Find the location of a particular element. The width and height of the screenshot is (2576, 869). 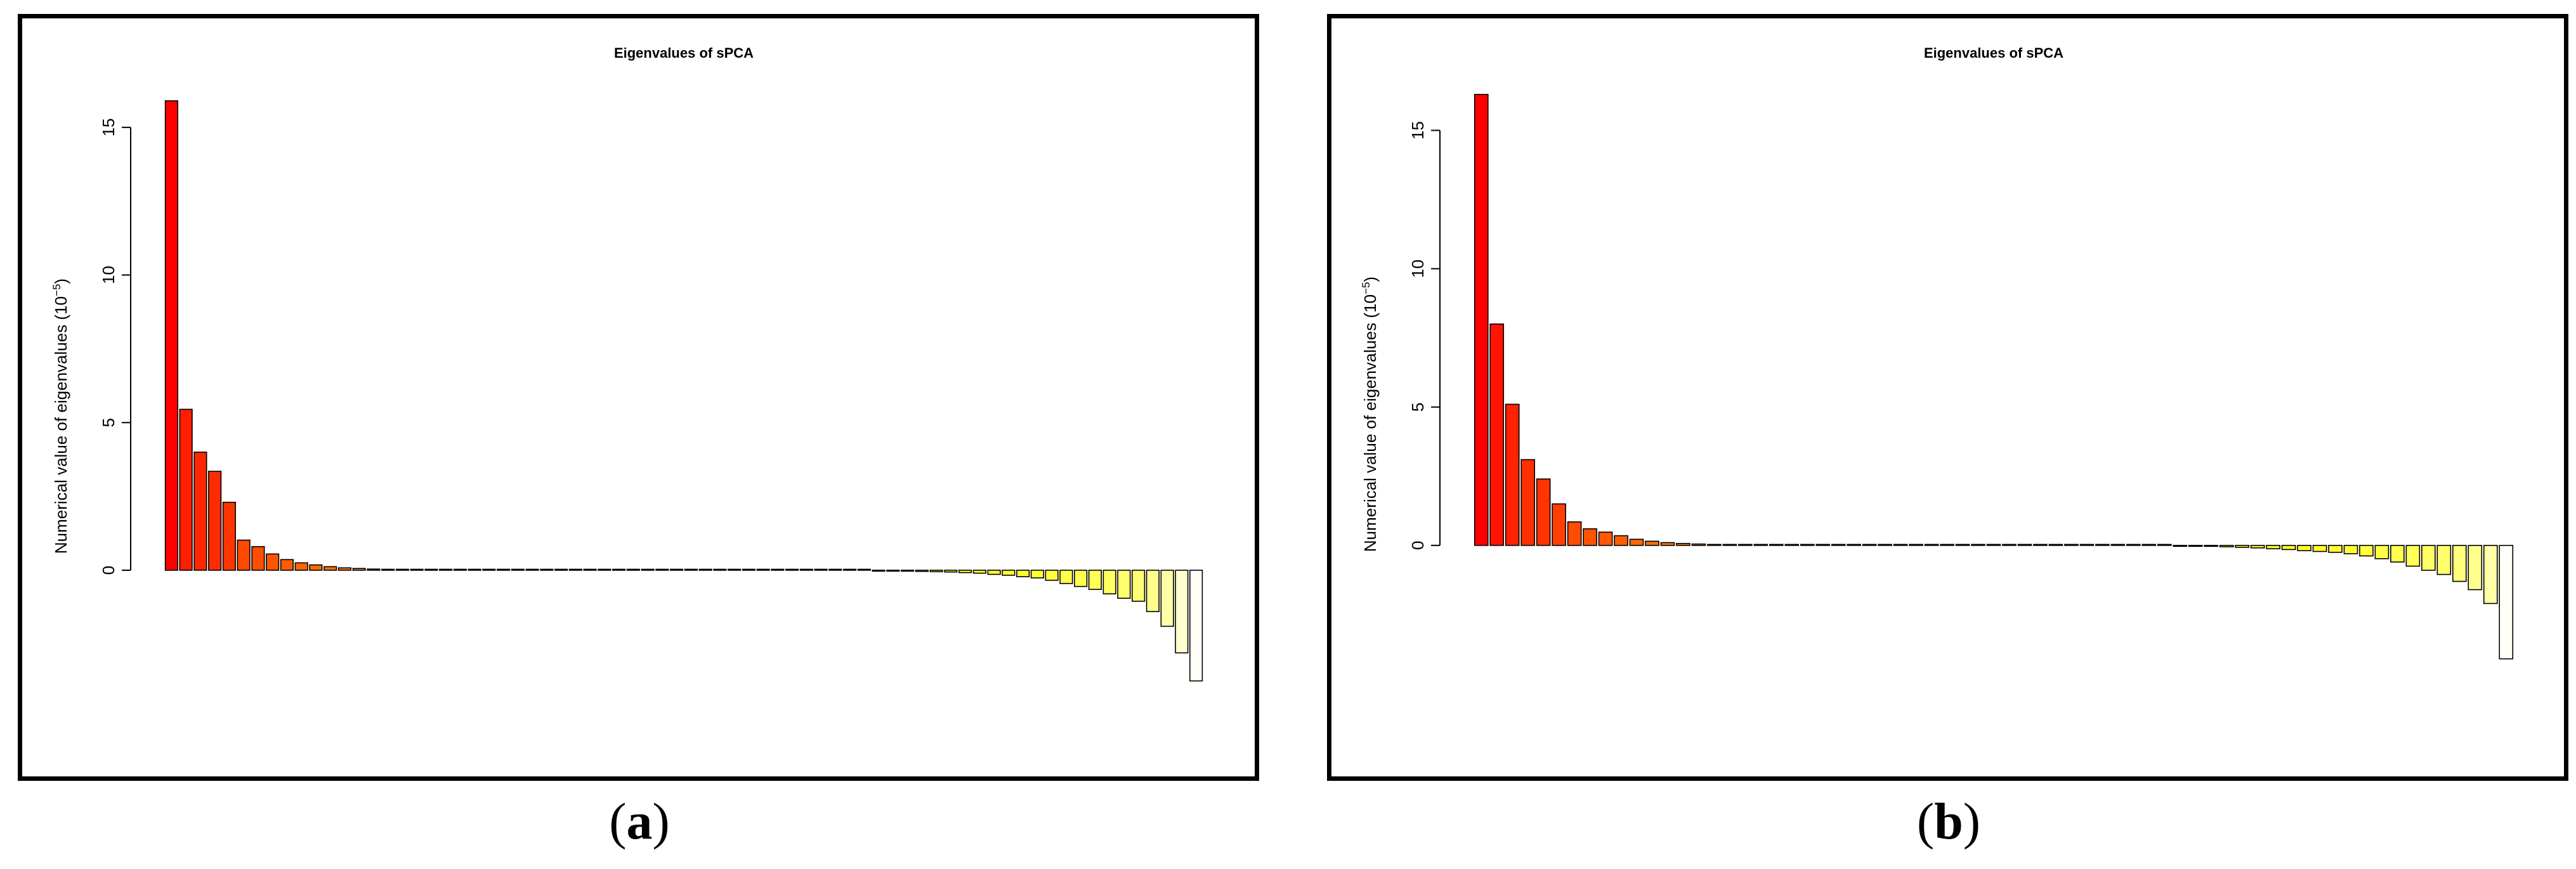

caption-a: (a) is located at coordinates (640, 821).